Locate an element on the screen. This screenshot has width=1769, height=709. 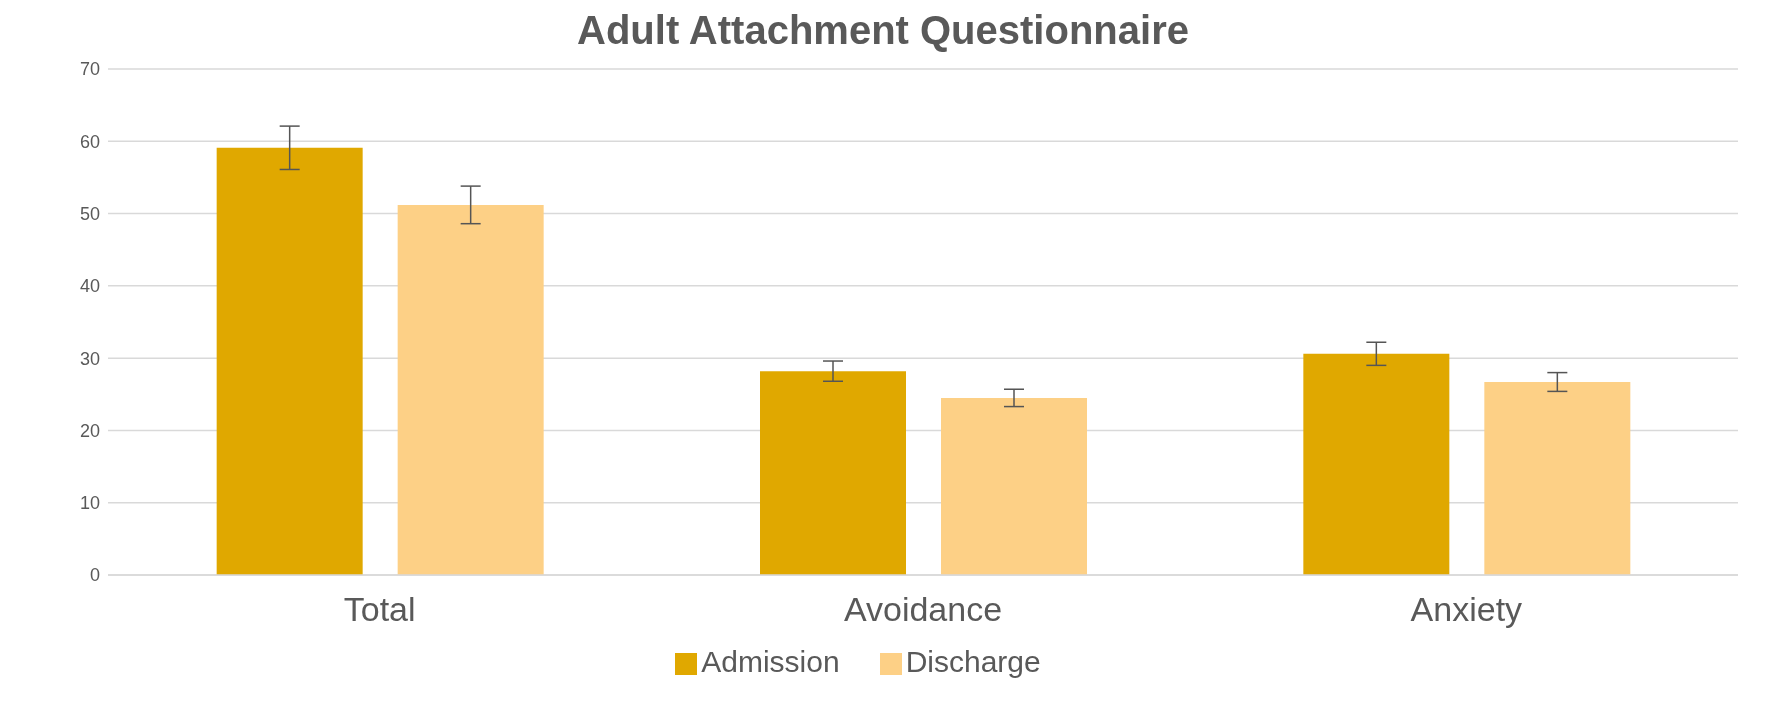
y-tick-label: 0 is located at coordinates (94, 575).